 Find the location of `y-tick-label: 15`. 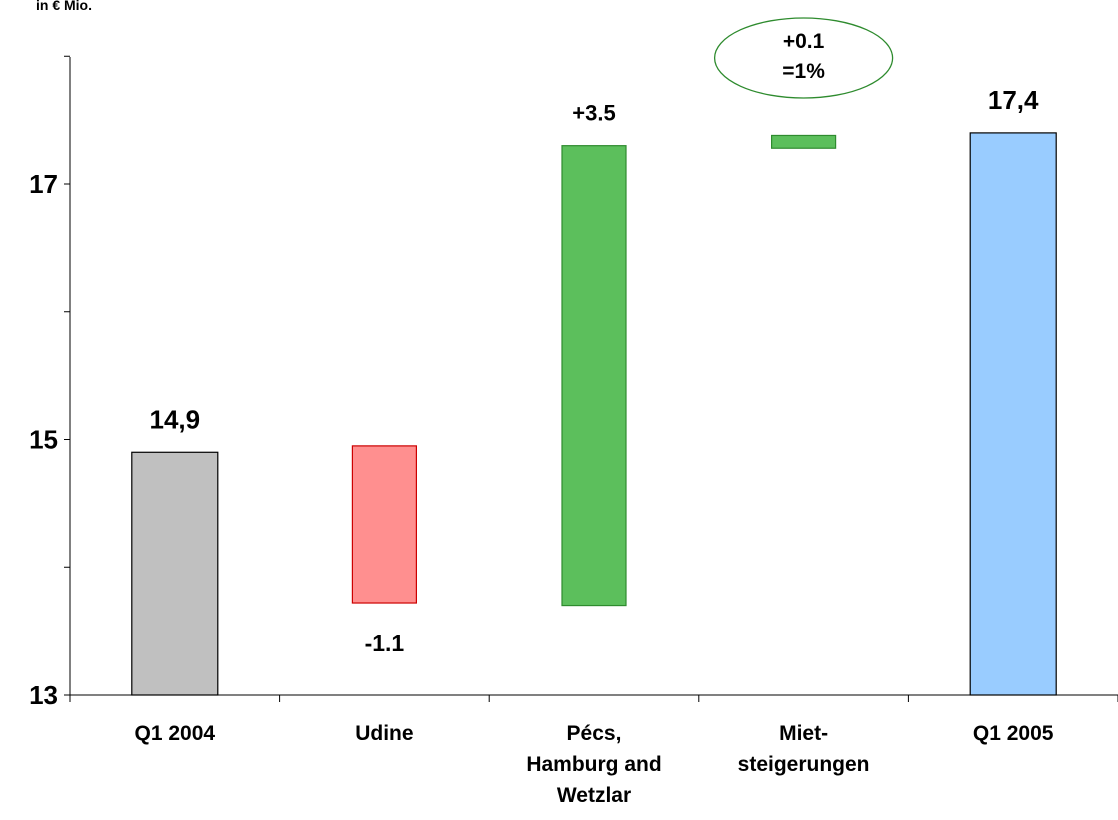

y-tick-label: 15 is located at coordinates (43, 440).